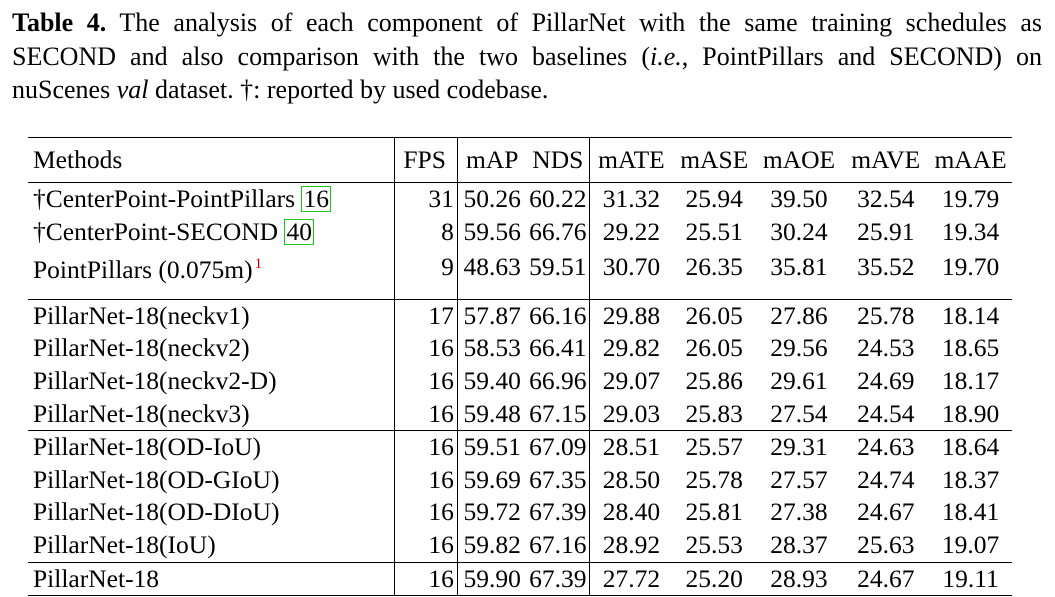 This screenshot has width=1055, height=597. What do you see at coordinates (970, 380) in the screenshot?
I see `cell-maae: 18.17` at bounding box center [970, 380].